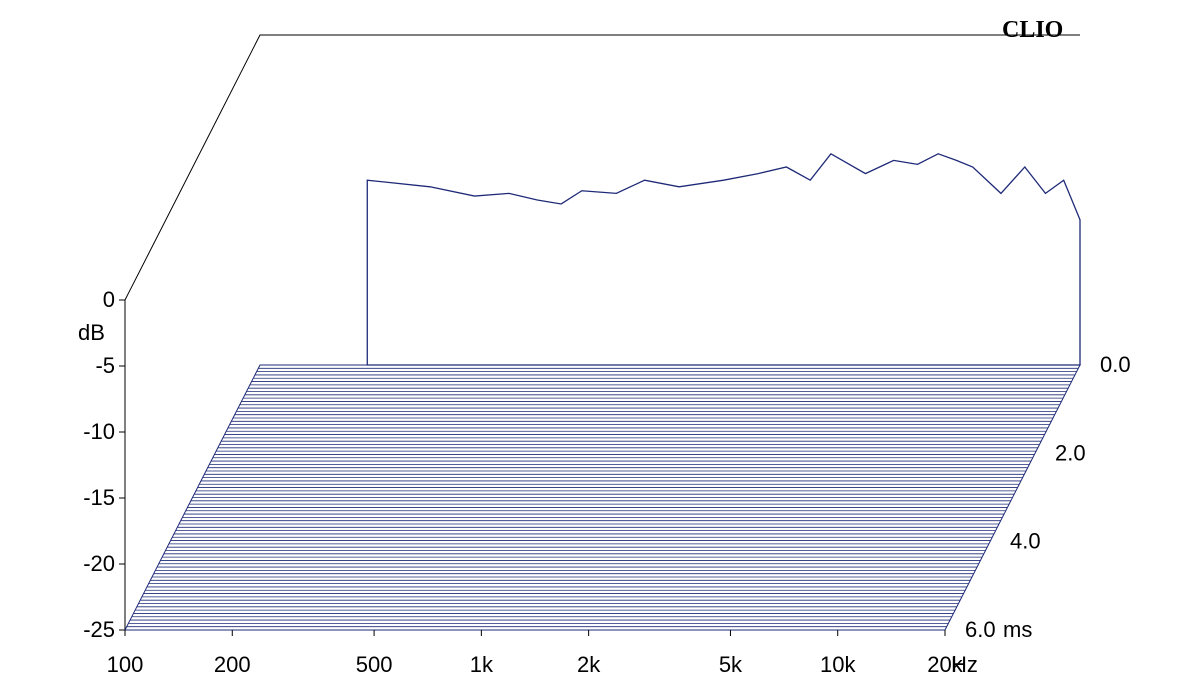 The image size is (1200, 687). Describe the element at coordinates (838, 664) in the screenshot. I see `x-tick-label: 10k` at that location.